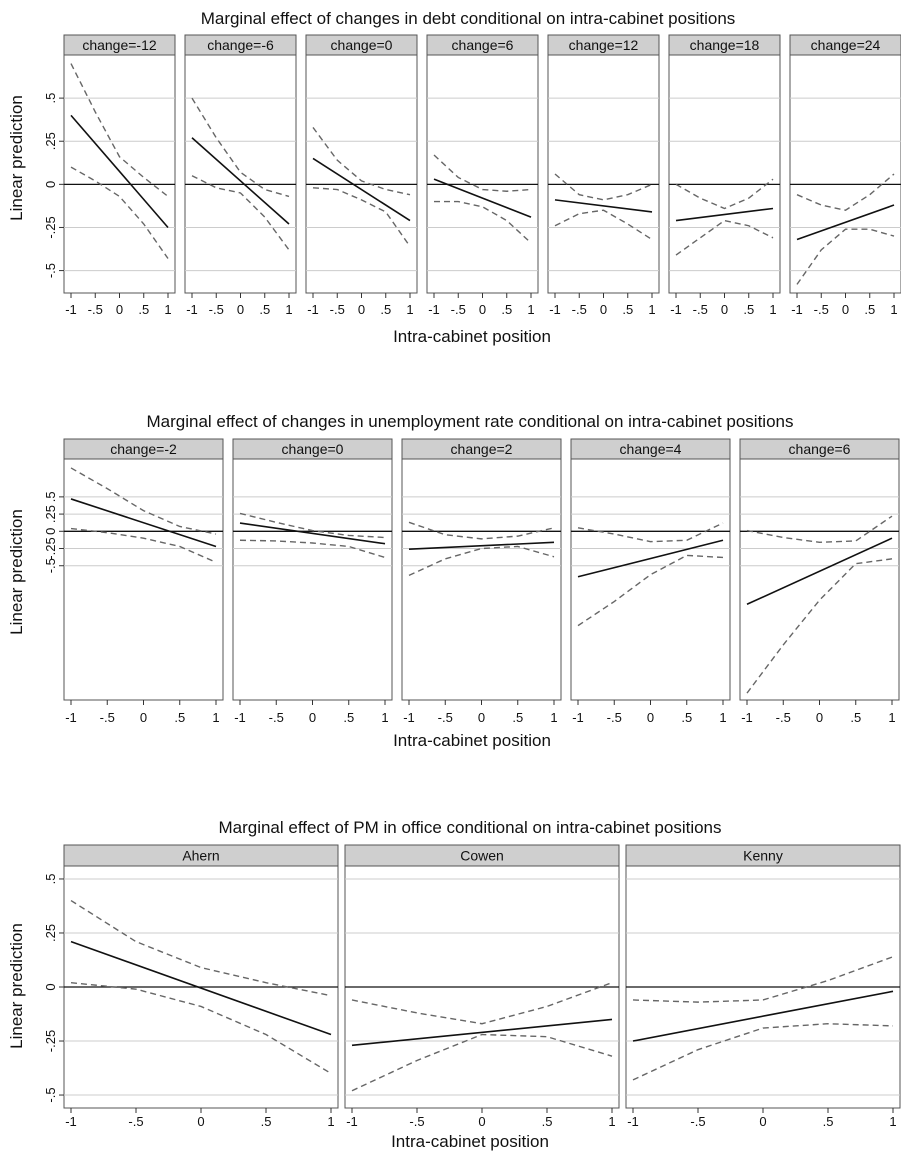  What do you see at coordinates (313, 449) in the screenshot?
I see `panel-strip-label: change=0` at bounding box center [313, 449].